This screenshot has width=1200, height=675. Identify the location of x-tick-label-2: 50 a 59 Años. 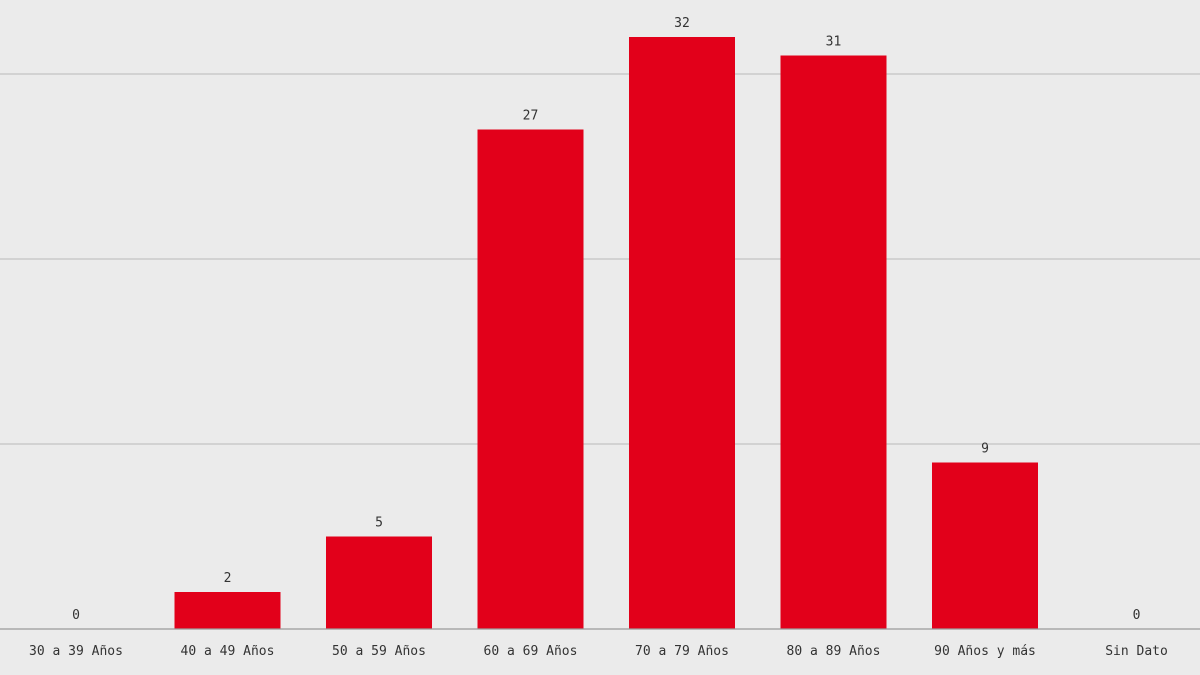
(379, 651).